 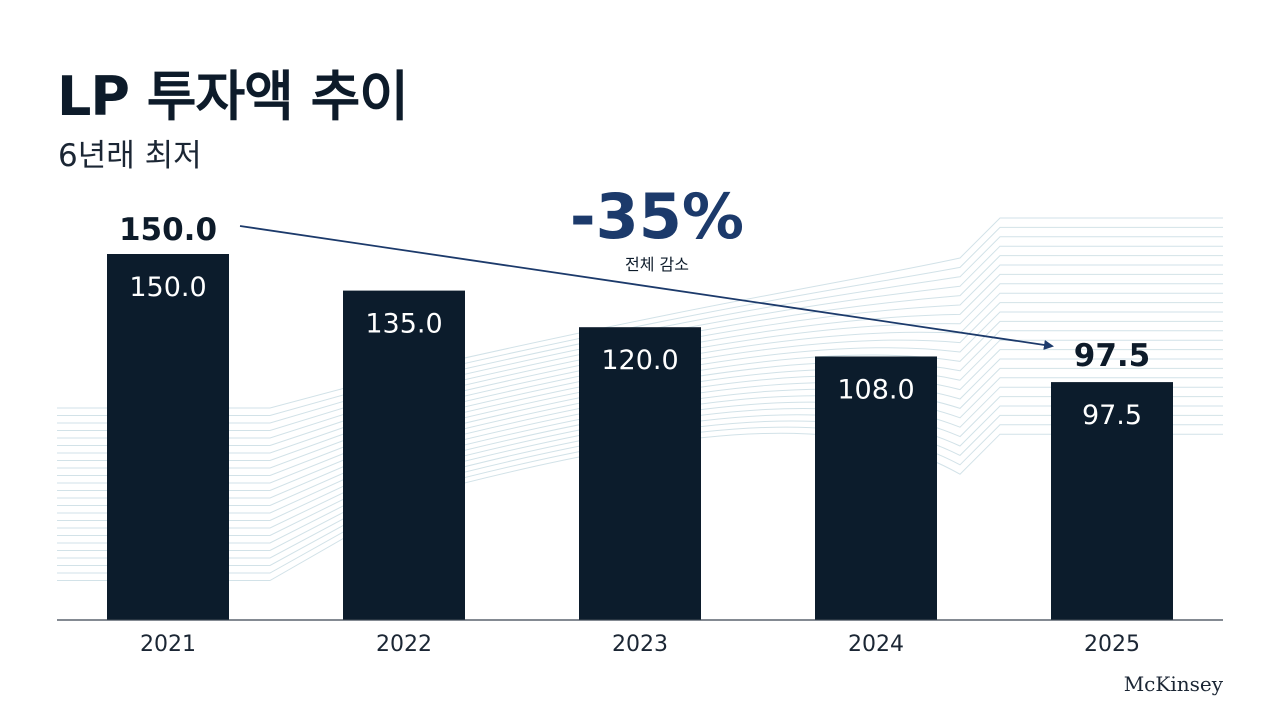 What do you see at coordinates (1112, 356) in the screenshot?
I see `end-value-label: 97.5` at bounding box center [1112, 356].